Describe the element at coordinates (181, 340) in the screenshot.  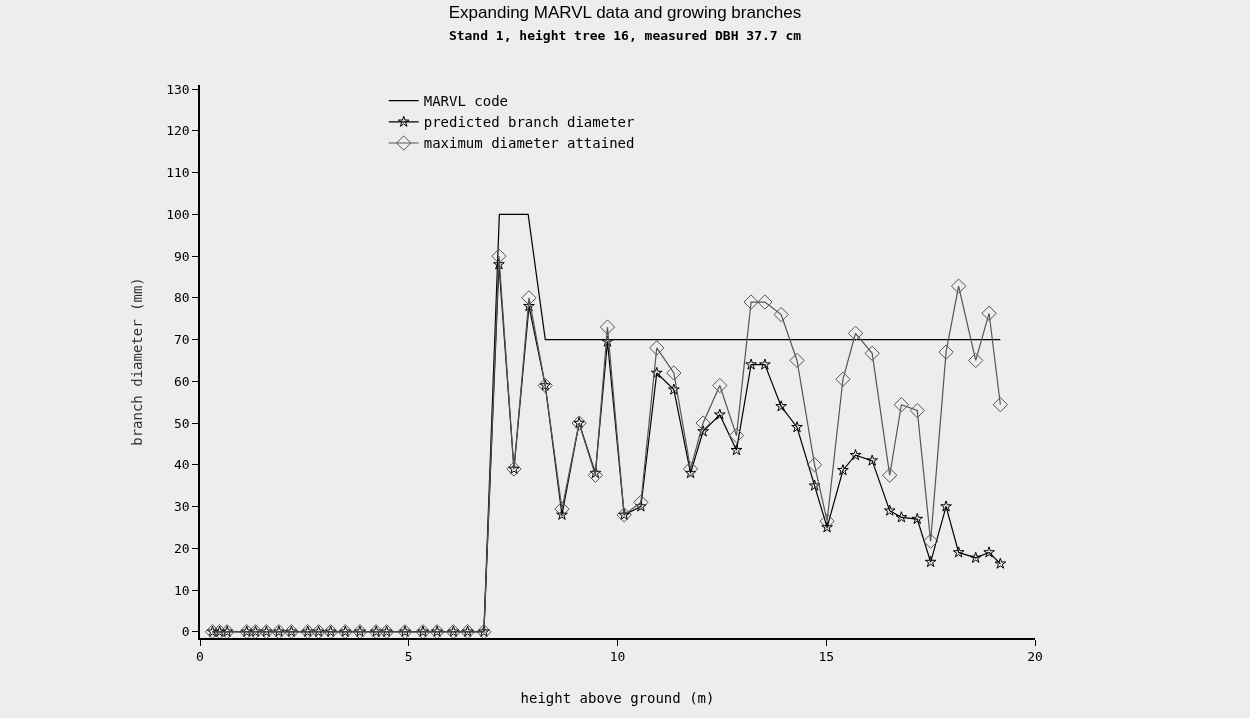
I see `y-tick-label: 70` at that location.